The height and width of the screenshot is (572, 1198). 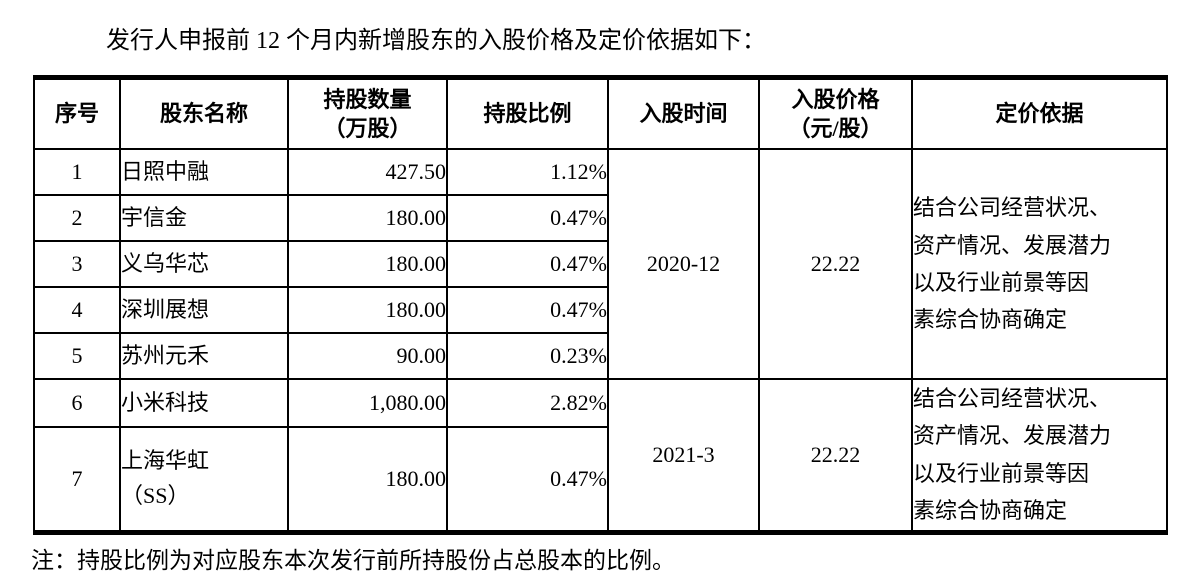 What do you see at coordinates (835, 455) in the screenshot?
I see `cell-price-group2: 22.22` at bounding box center [835, 455].